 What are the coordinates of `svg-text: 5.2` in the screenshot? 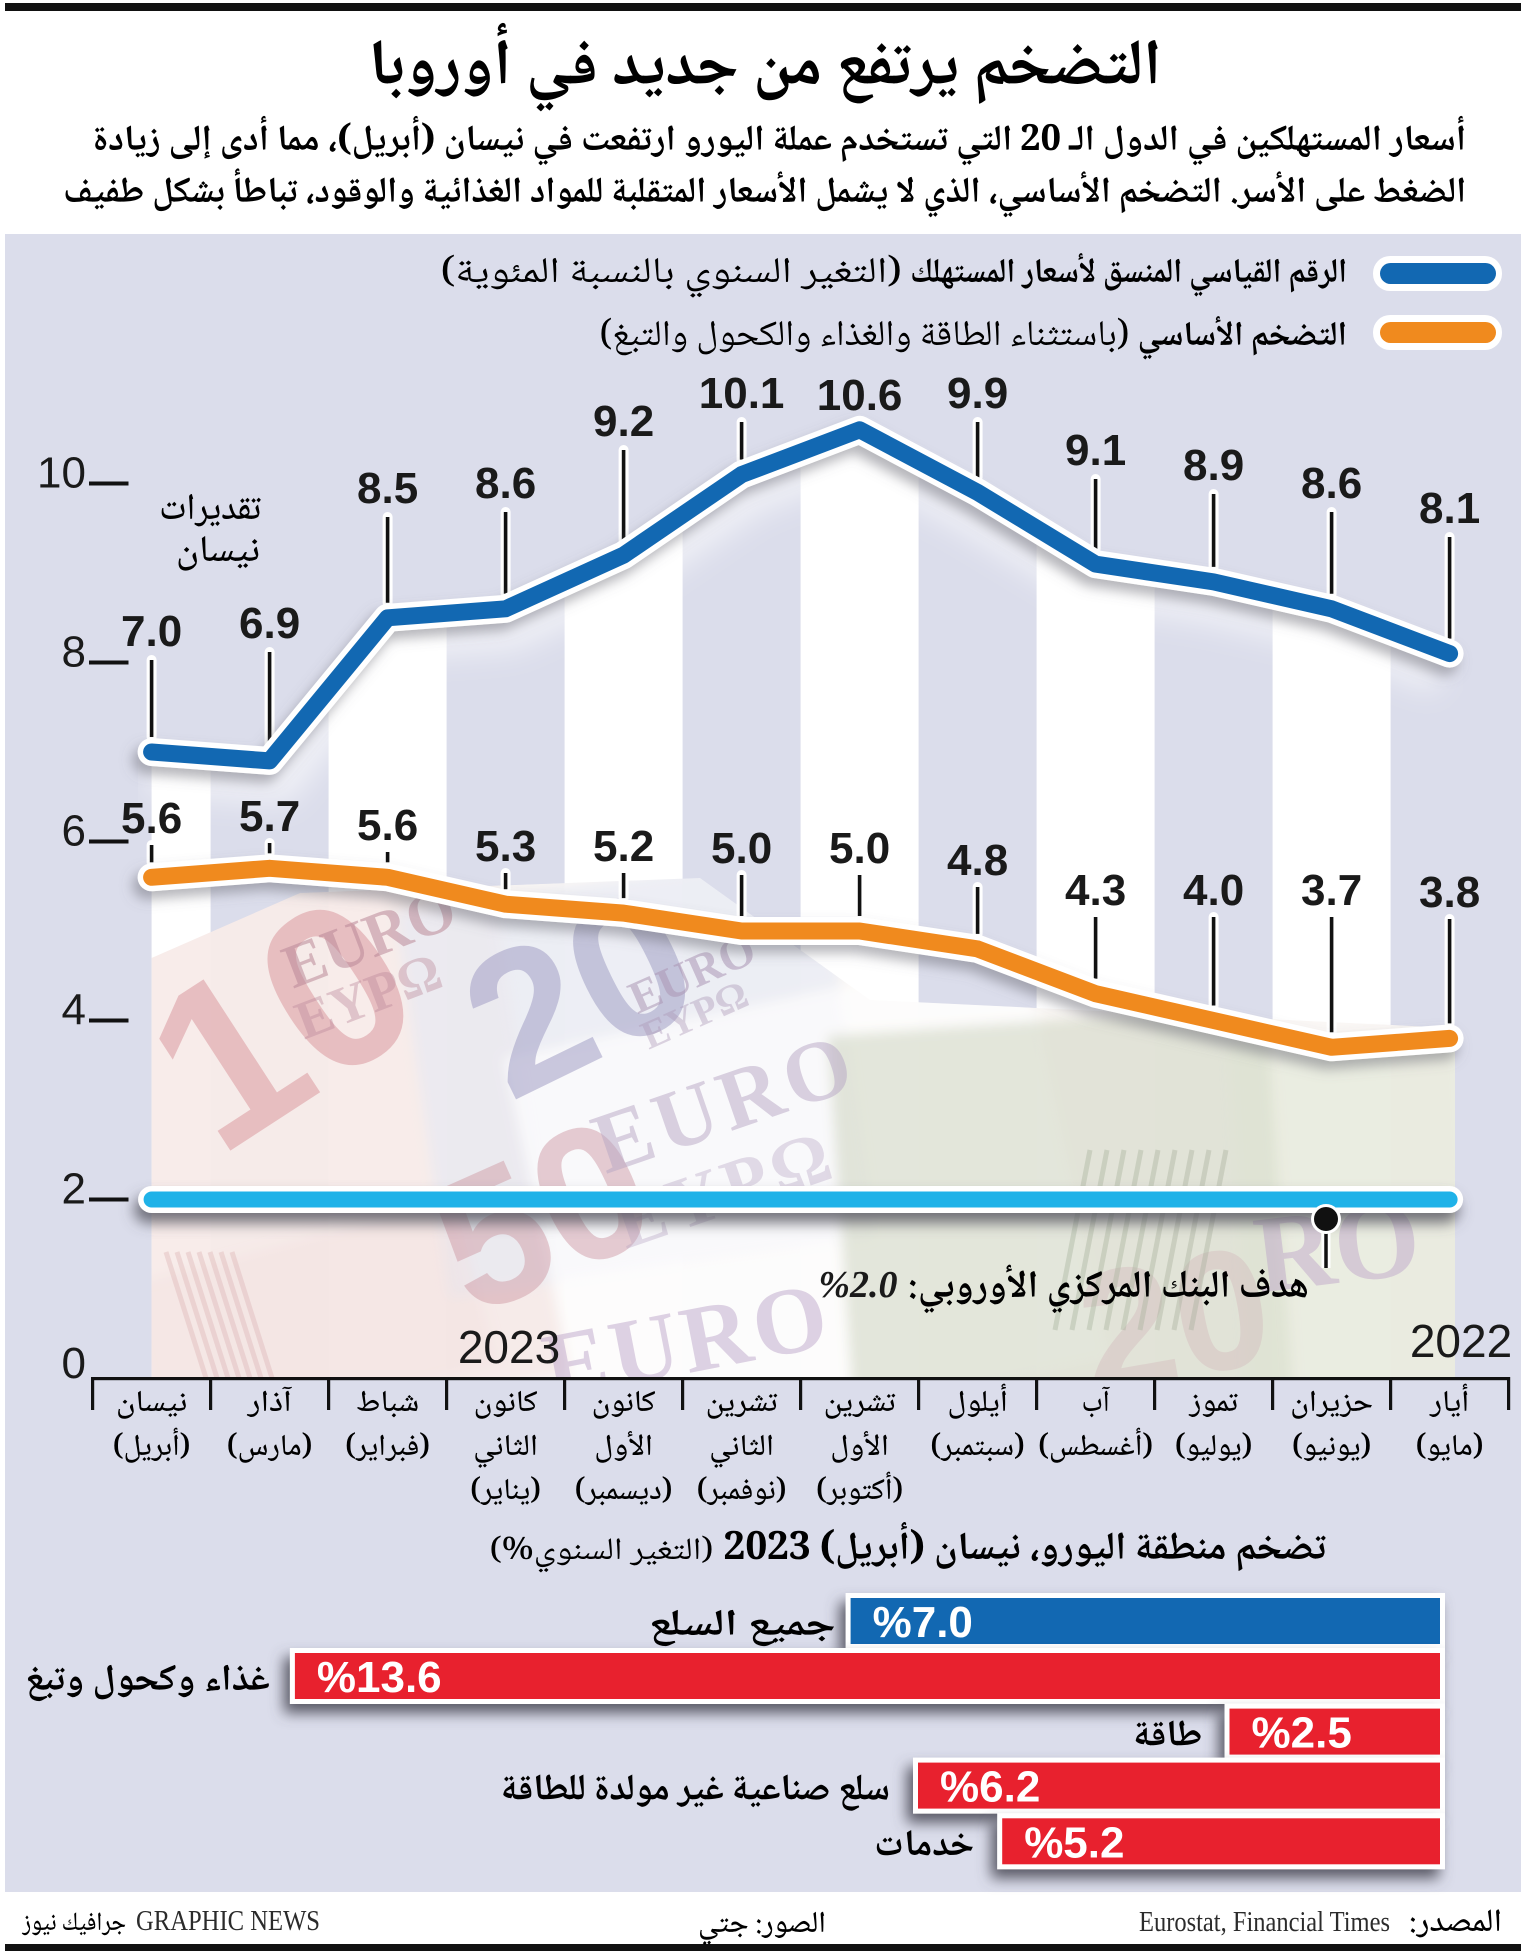 It's located at (623, 846).